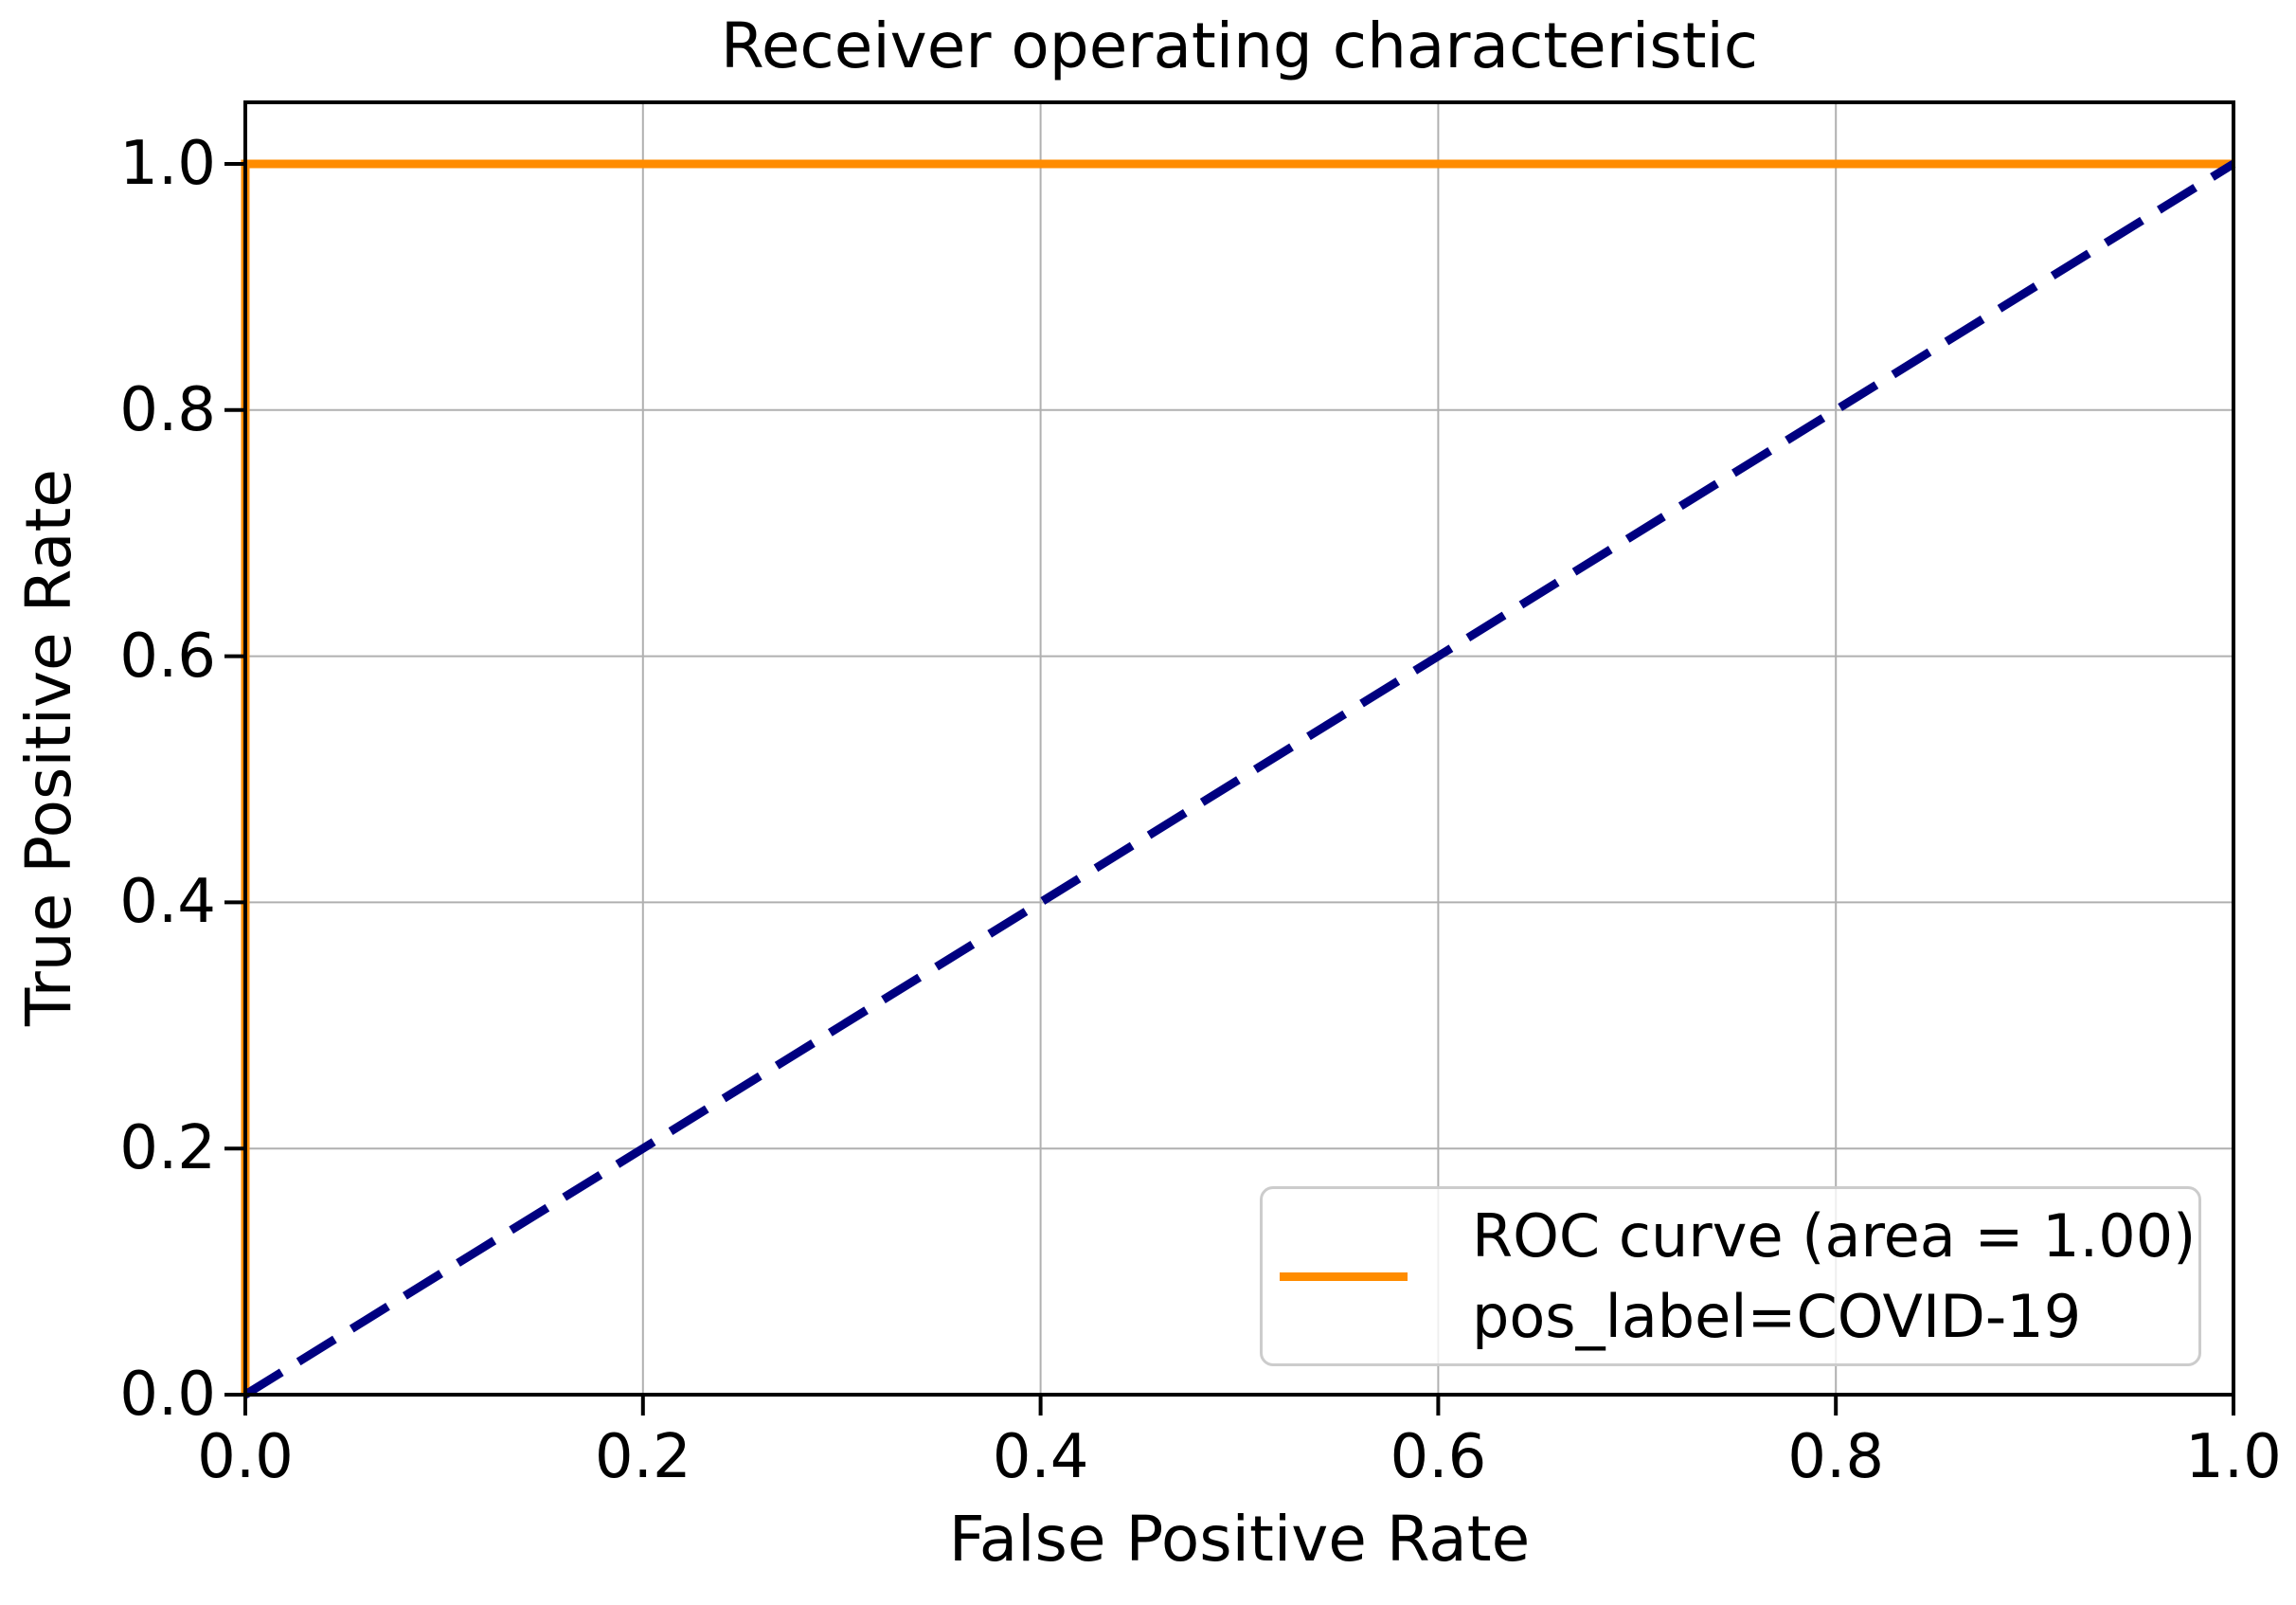 This screenshot has width=2296, height=1605. I want to click on legend-swatch-column, so click(1344, 1276).